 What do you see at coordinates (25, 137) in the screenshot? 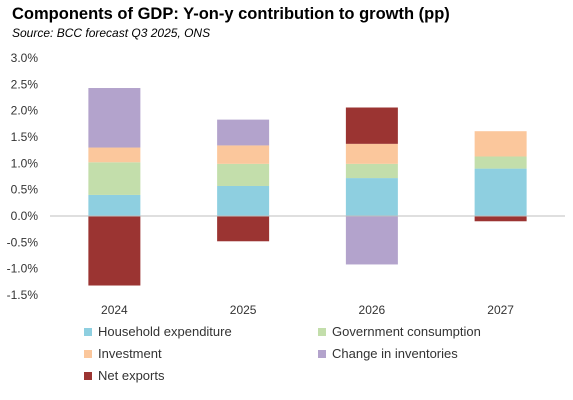
I see `y-tick-label: 1.5%` at bounding box center [25, 137].